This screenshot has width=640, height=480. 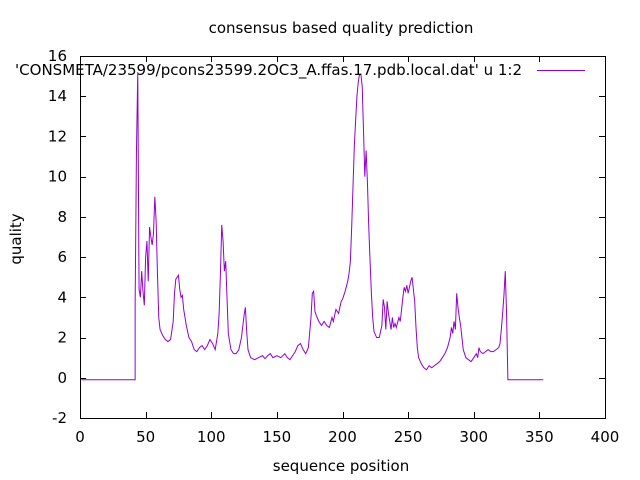 What do you see at coordinates (211, 437) in the screenshot?
I see `x-tick-label: 100` at bounding box center [211, 437].